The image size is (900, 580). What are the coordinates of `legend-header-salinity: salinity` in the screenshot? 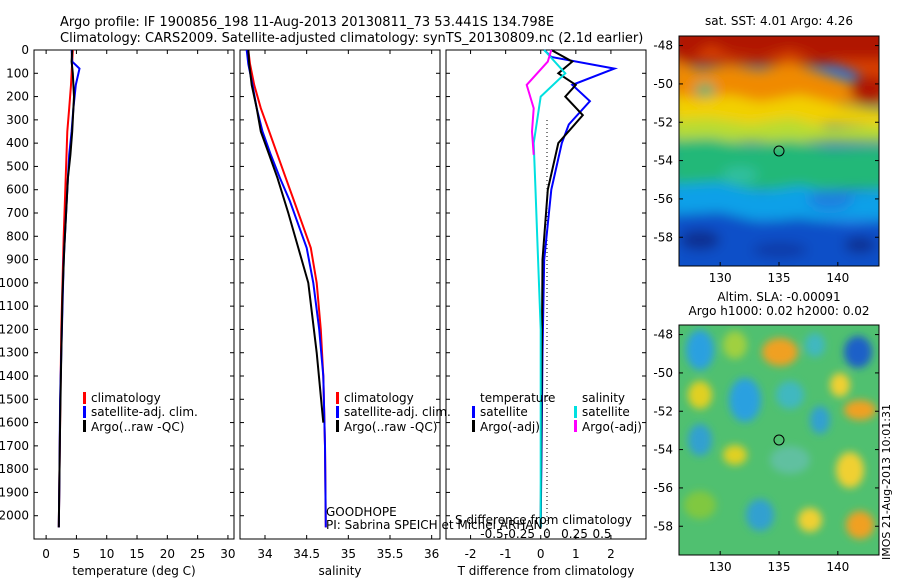 It's located at (603, 398).